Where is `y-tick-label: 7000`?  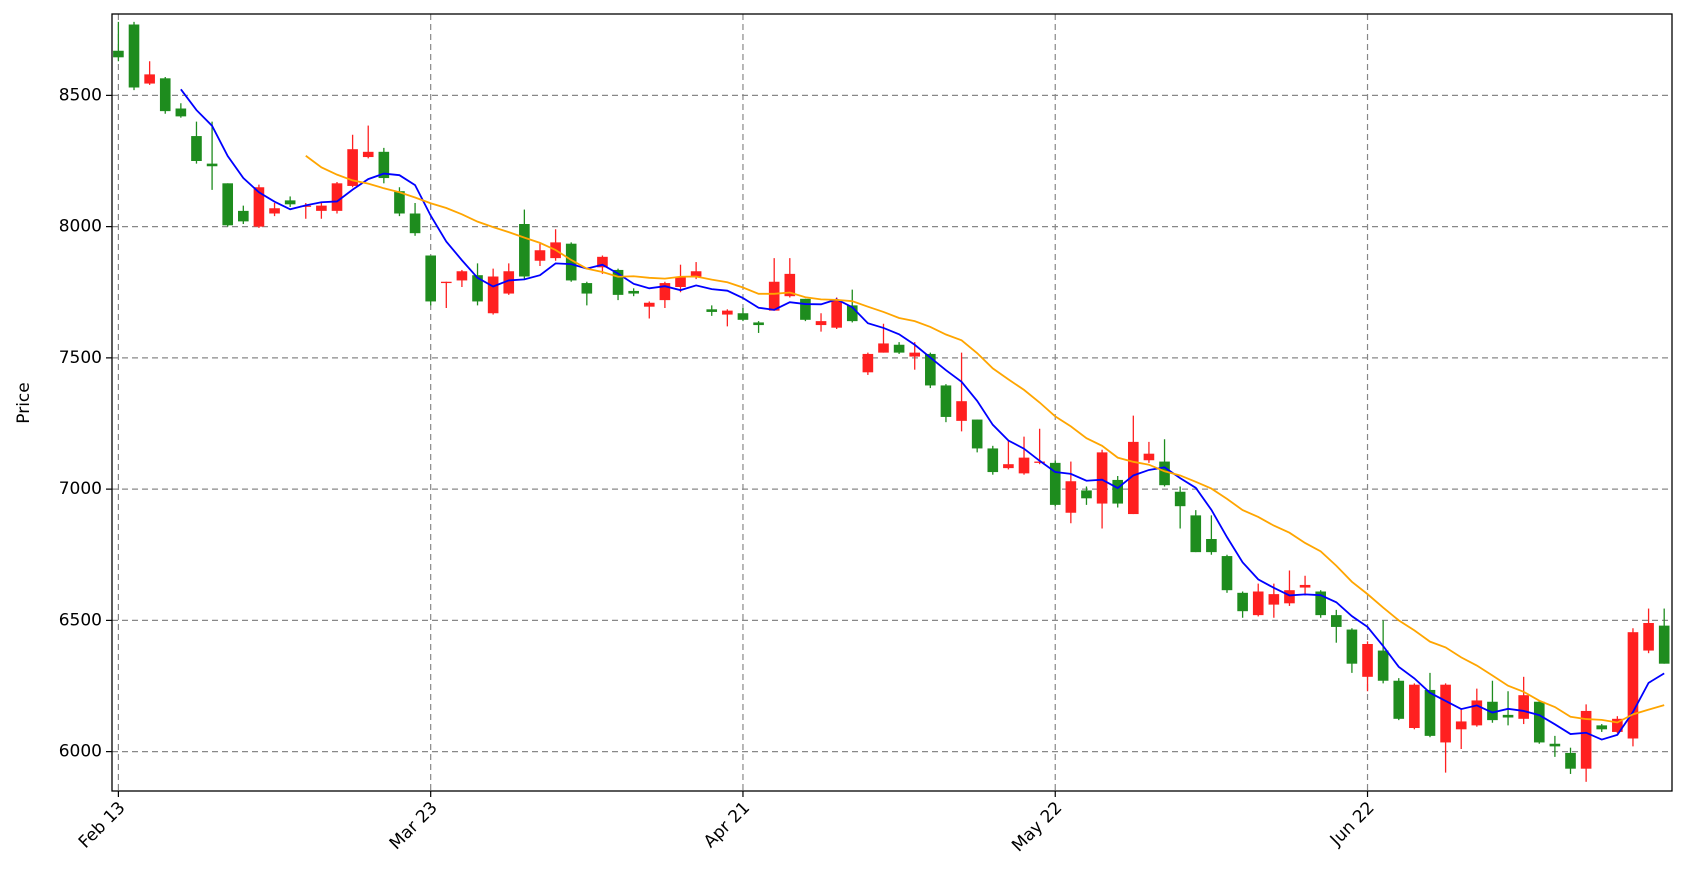 y-tick-label: 7000 is located at coordinates (80, 489).